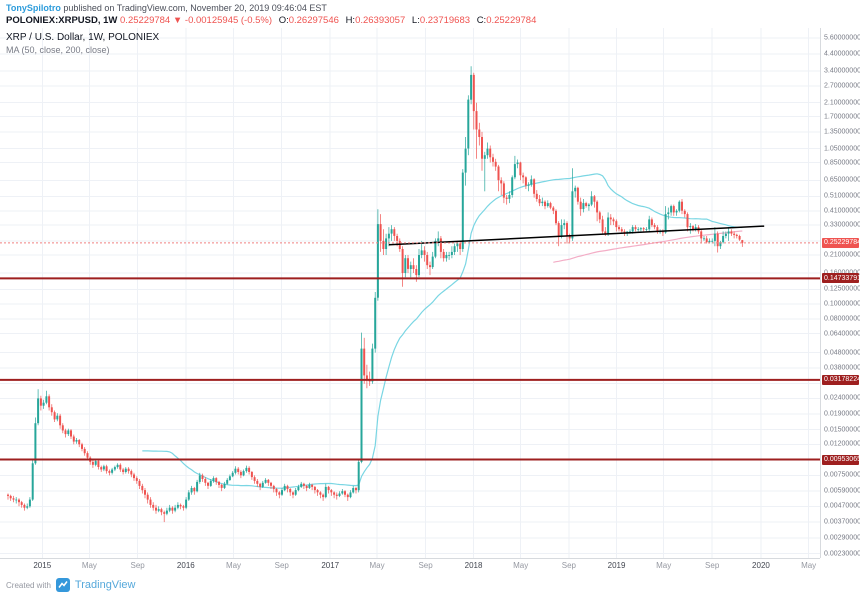  What do you see at coordinates (62, 20) in the screenshot?
I see `symbol-title: POLONIEX:XRPUSD, 1W` at bounding box center [62, 20].